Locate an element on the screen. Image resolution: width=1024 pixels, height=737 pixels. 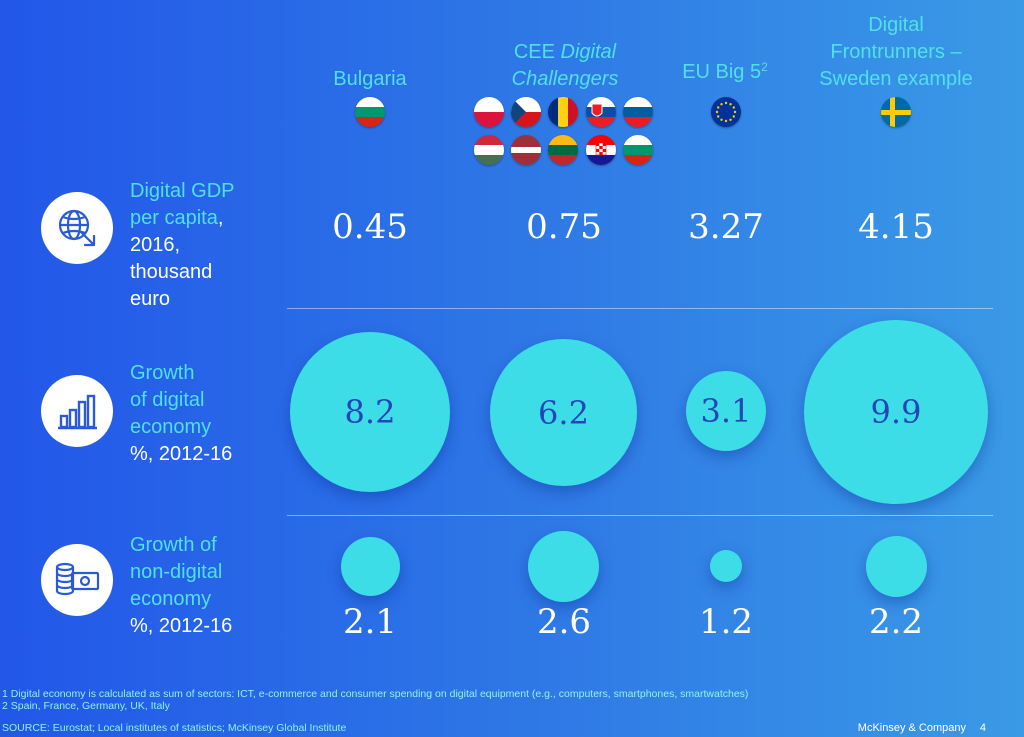
value-nondigital-eu: 1.2 is located at coordinates (726, 622).